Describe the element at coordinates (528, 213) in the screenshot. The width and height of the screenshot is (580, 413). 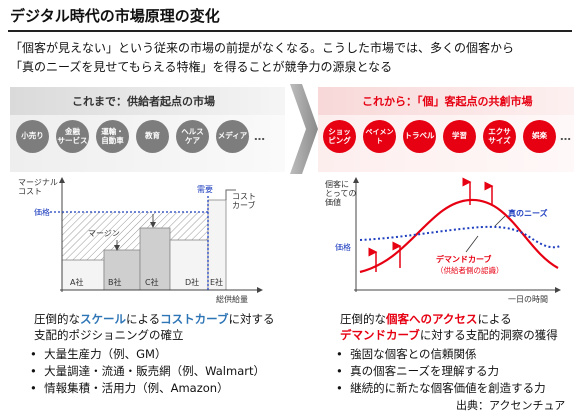
I see `true-needs-label: 真のニーズ` at that location.